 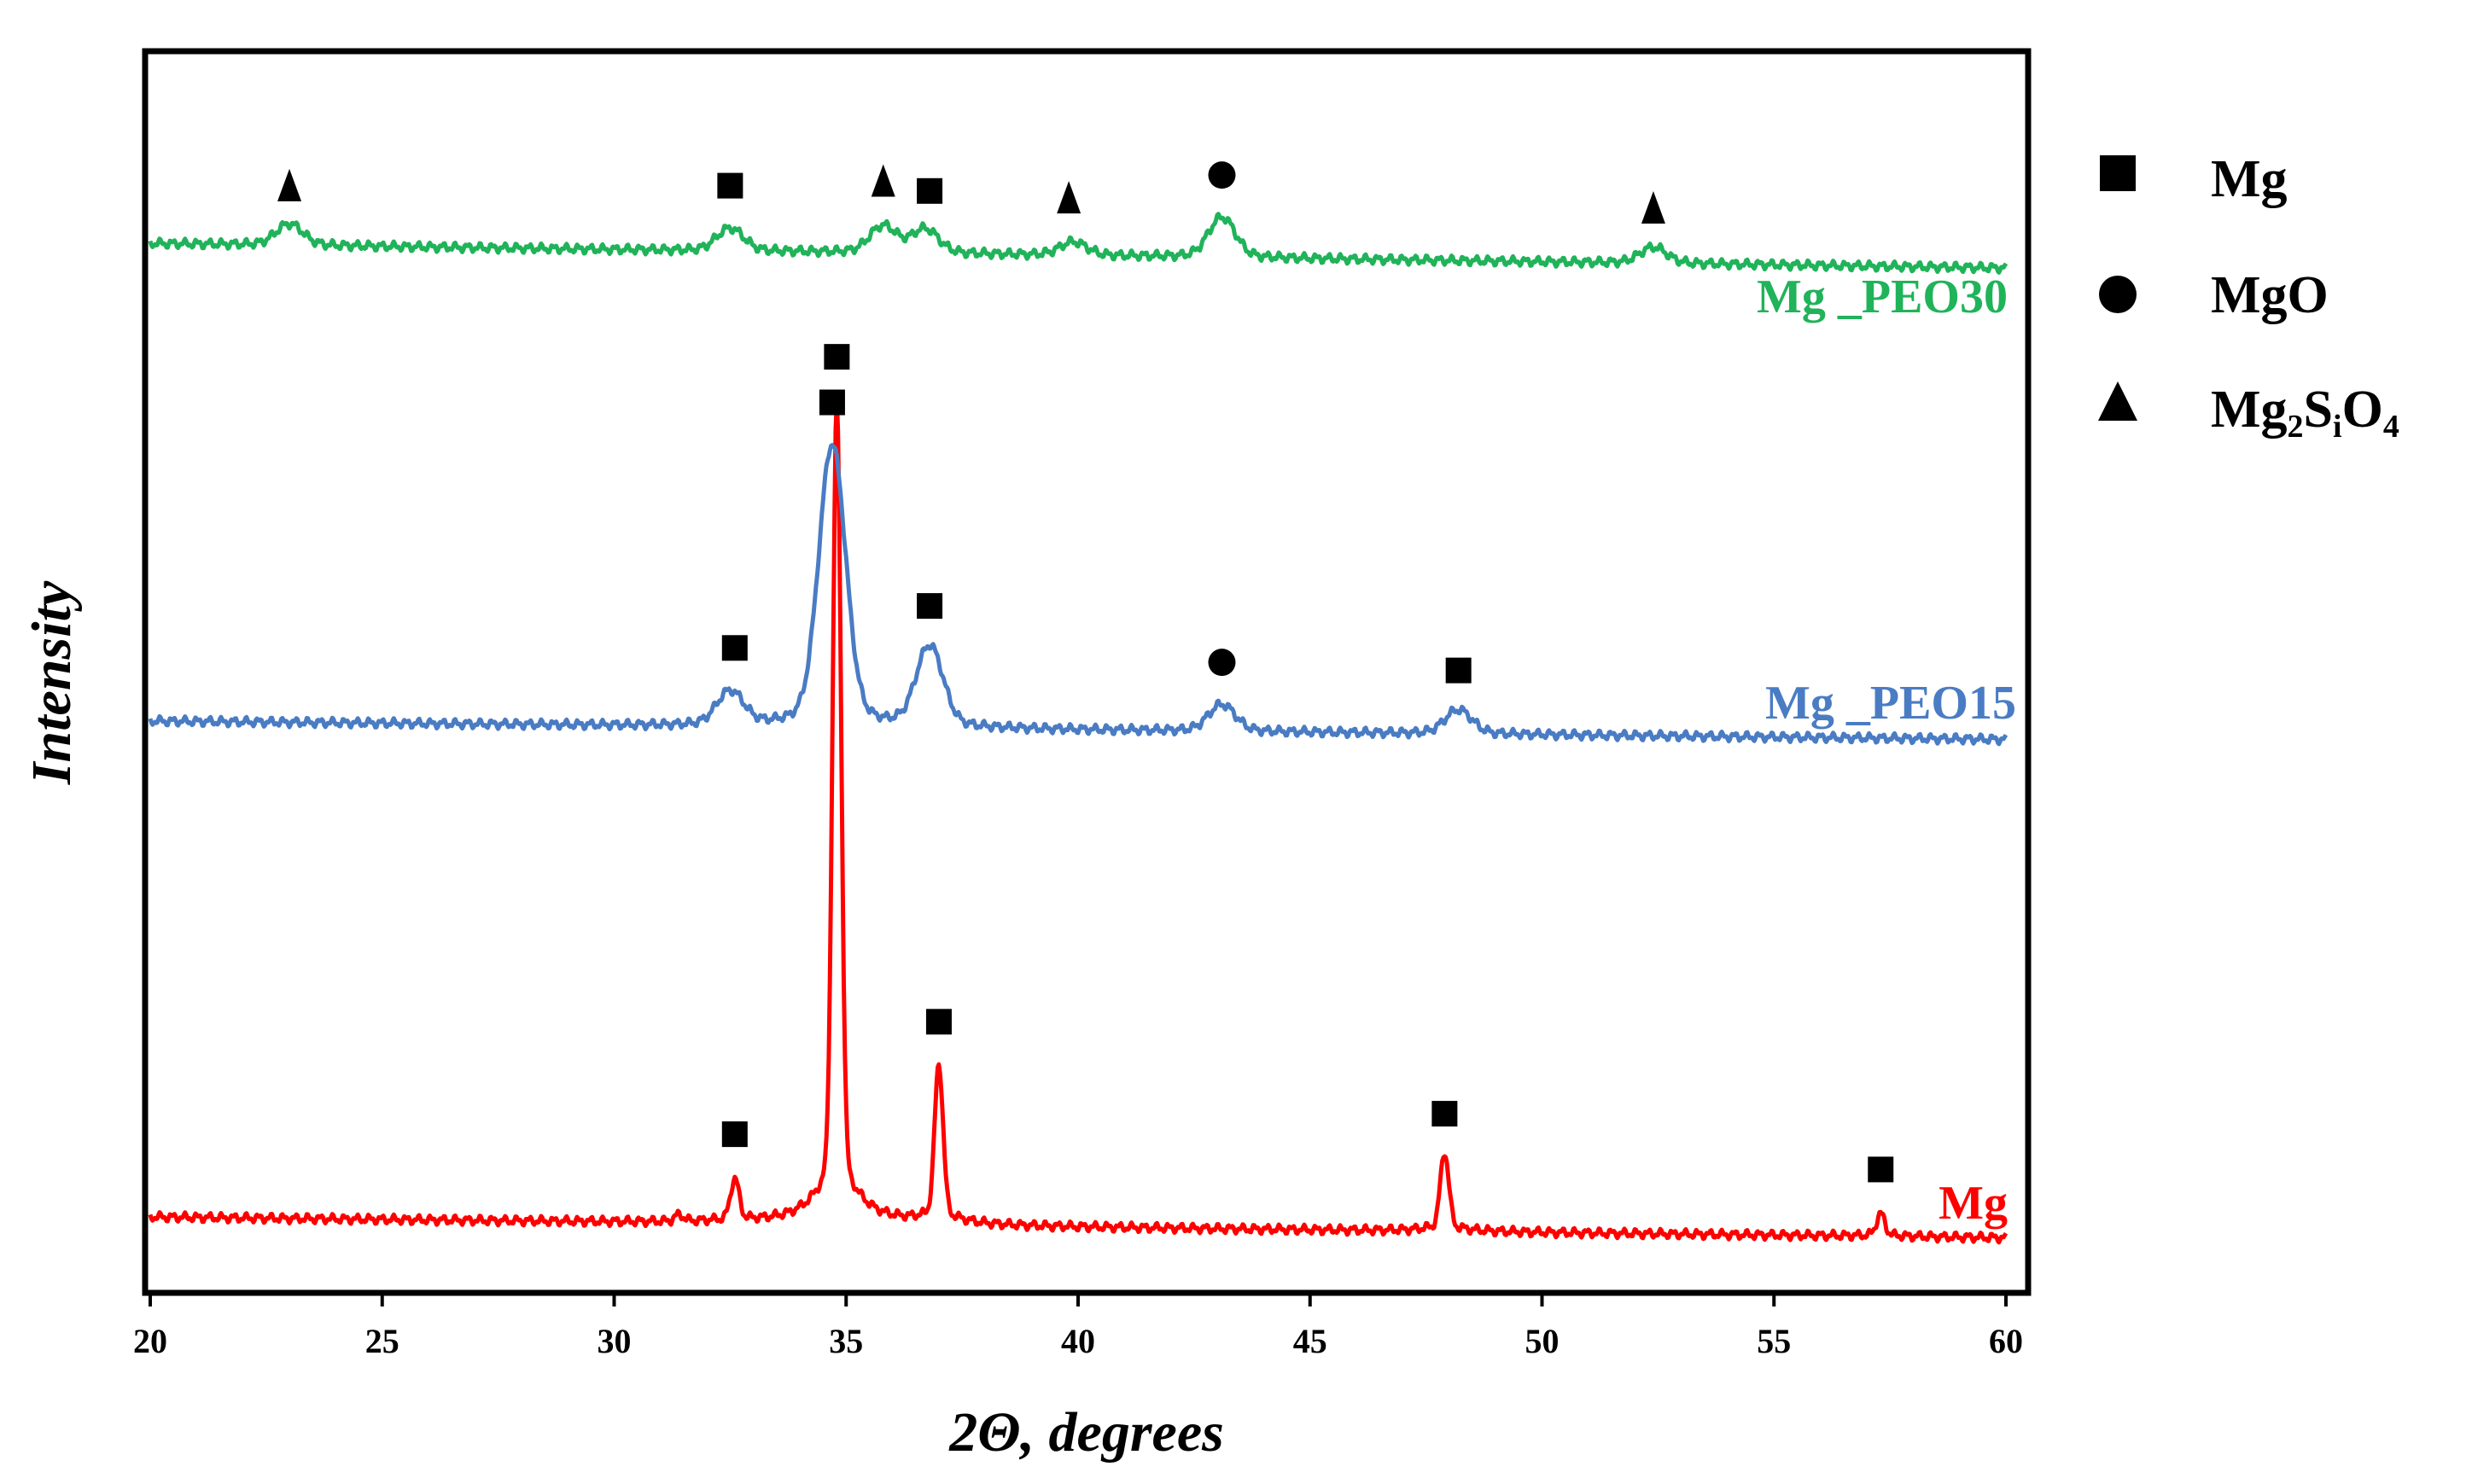 What do you see at coordinates (2391, 427) in the screenshot?
I see `legend-label-mg2sio4-sub-4: 4` at bounding box center [2391, 427].